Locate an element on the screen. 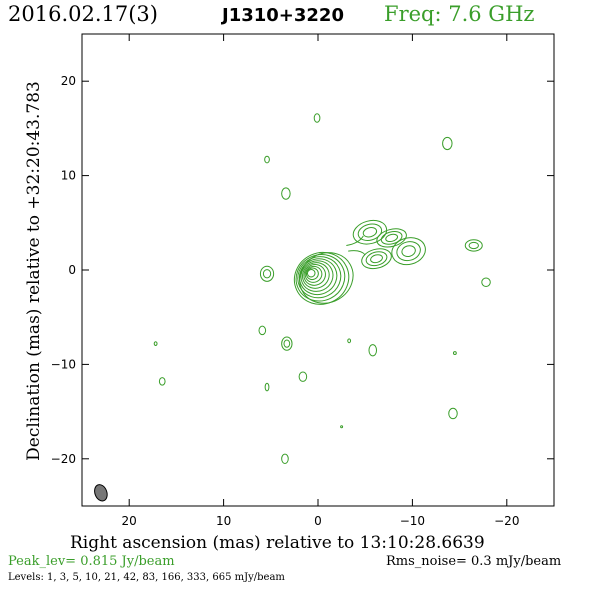 This screenshot has width=590, height=590. y-tick-label: 10 is located at coordinates (68, 176).